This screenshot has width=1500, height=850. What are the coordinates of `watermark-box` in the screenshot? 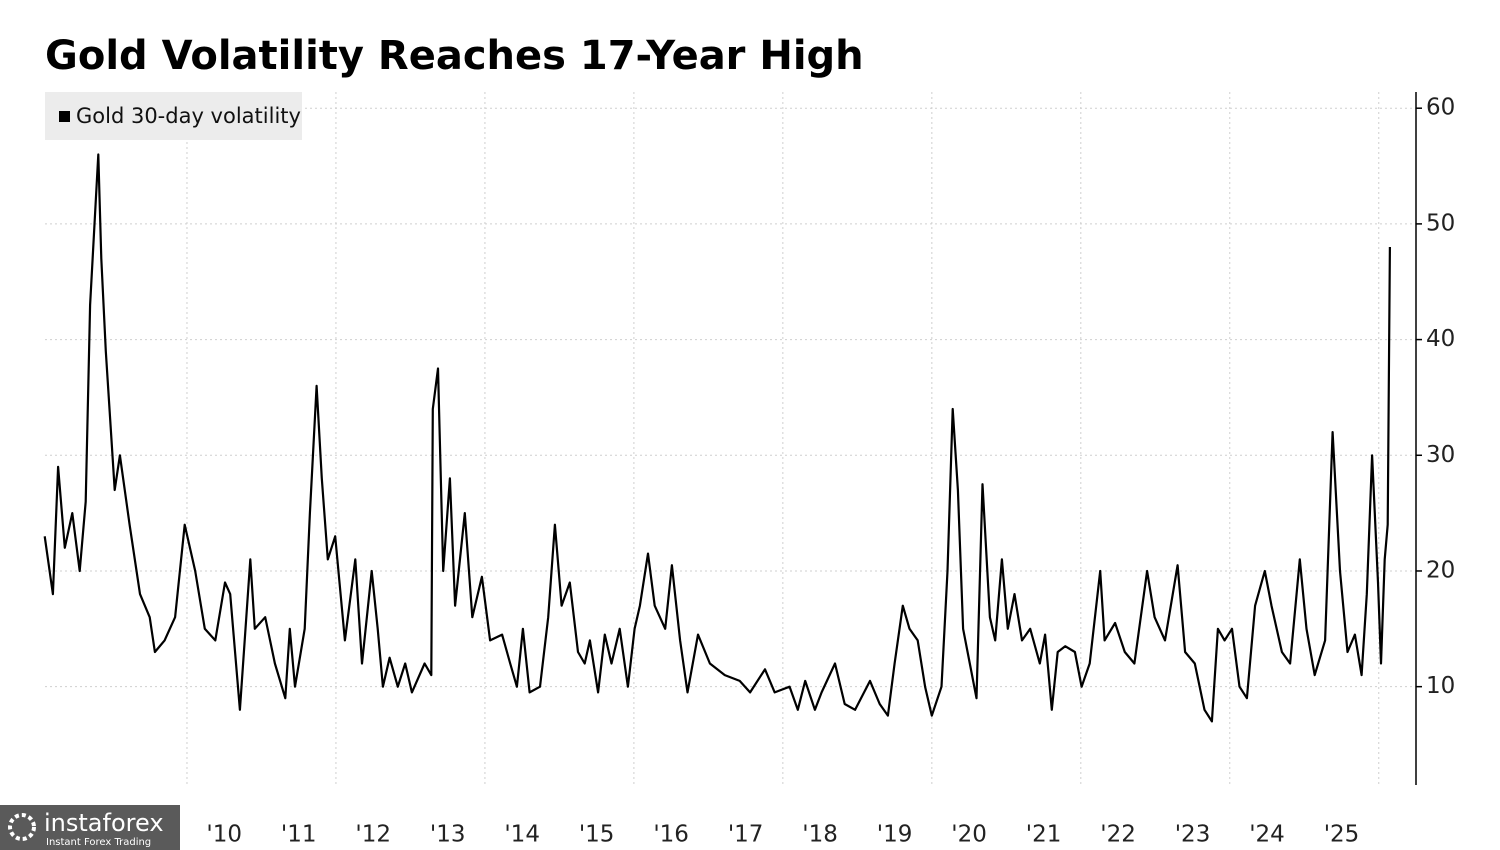 It's located at (90, 827).